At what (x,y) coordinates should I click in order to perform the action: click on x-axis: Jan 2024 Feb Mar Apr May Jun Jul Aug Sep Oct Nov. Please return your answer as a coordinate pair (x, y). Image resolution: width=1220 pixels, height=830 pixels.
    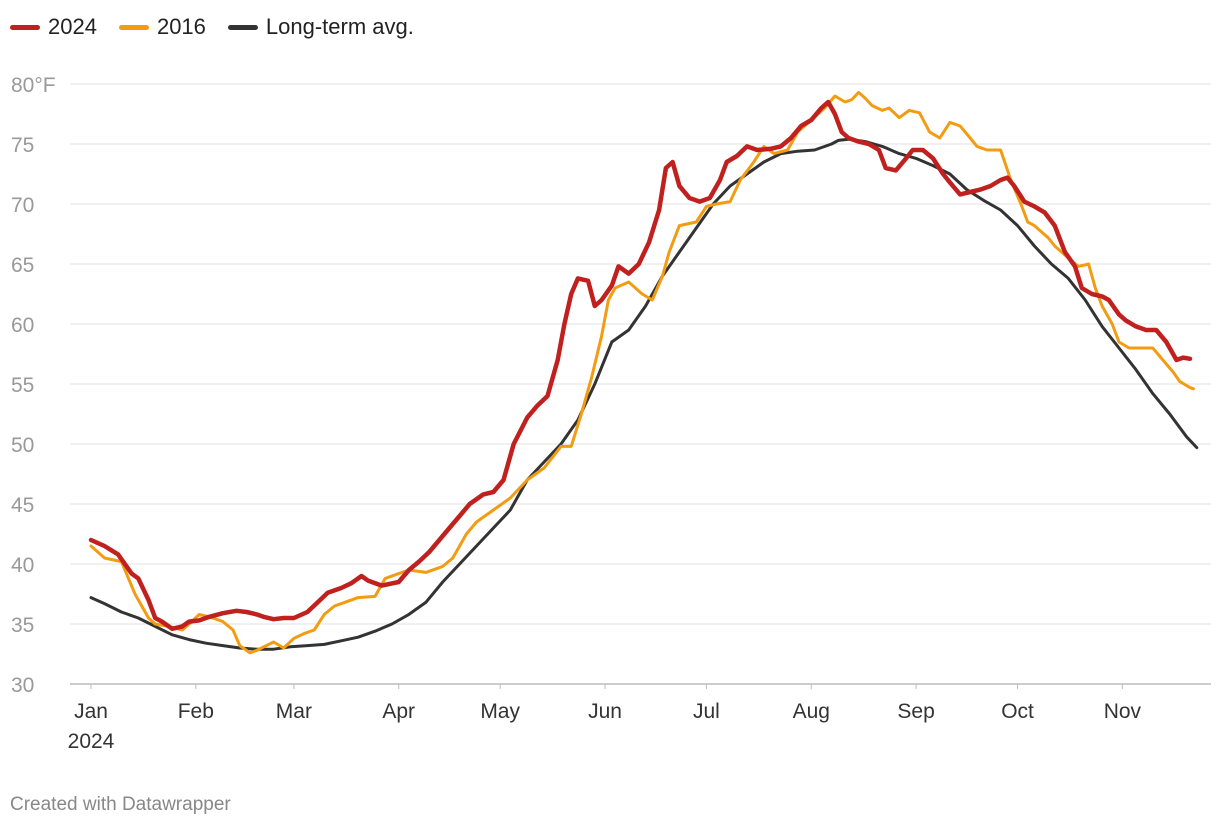
    Looking at the image, I should click on (605, 718).